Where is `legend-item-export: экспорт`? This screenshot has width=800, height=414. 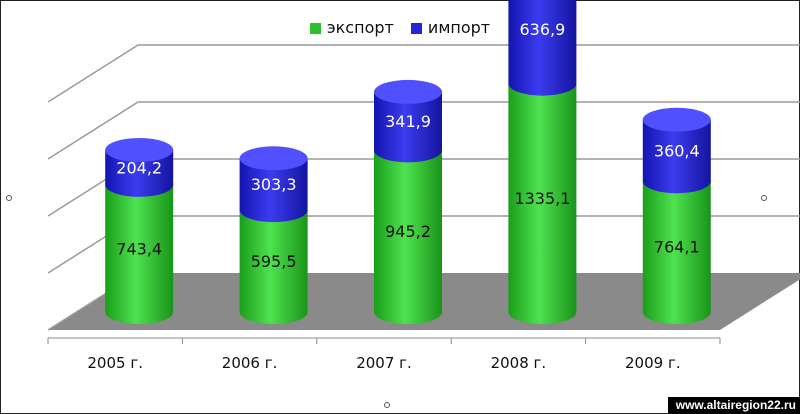 legend-item-export: экспорт is located at coordinates (351, 27).